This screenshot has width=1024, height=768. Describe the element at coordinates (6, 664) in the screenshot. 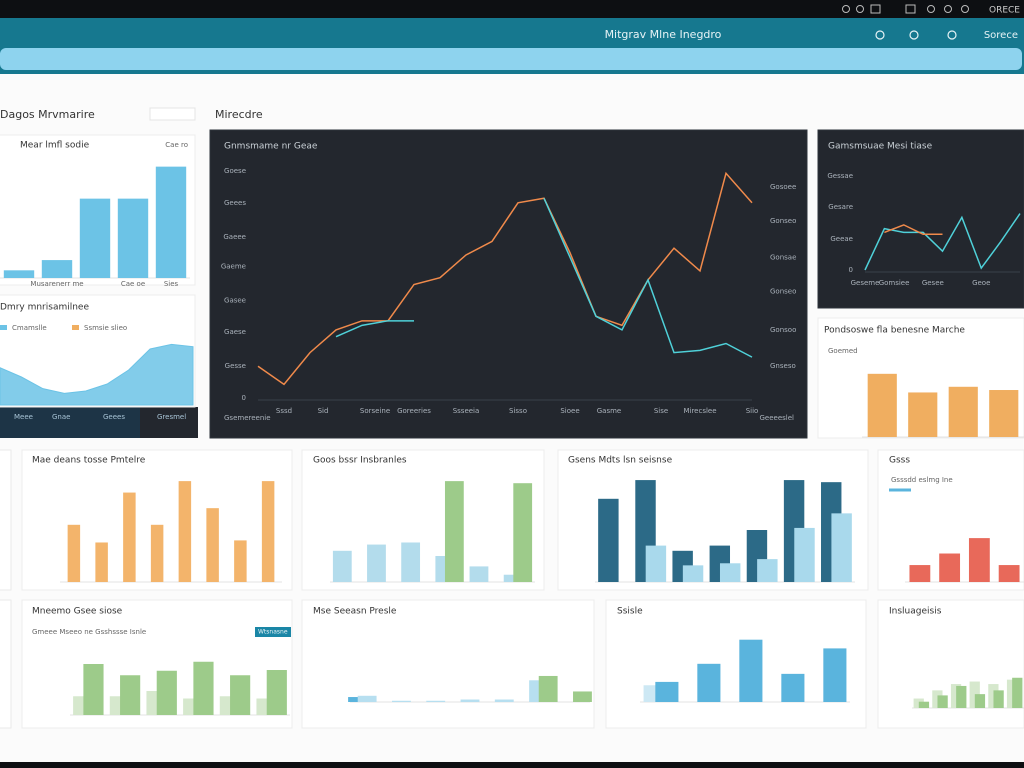

I see `card-edge` at that location.